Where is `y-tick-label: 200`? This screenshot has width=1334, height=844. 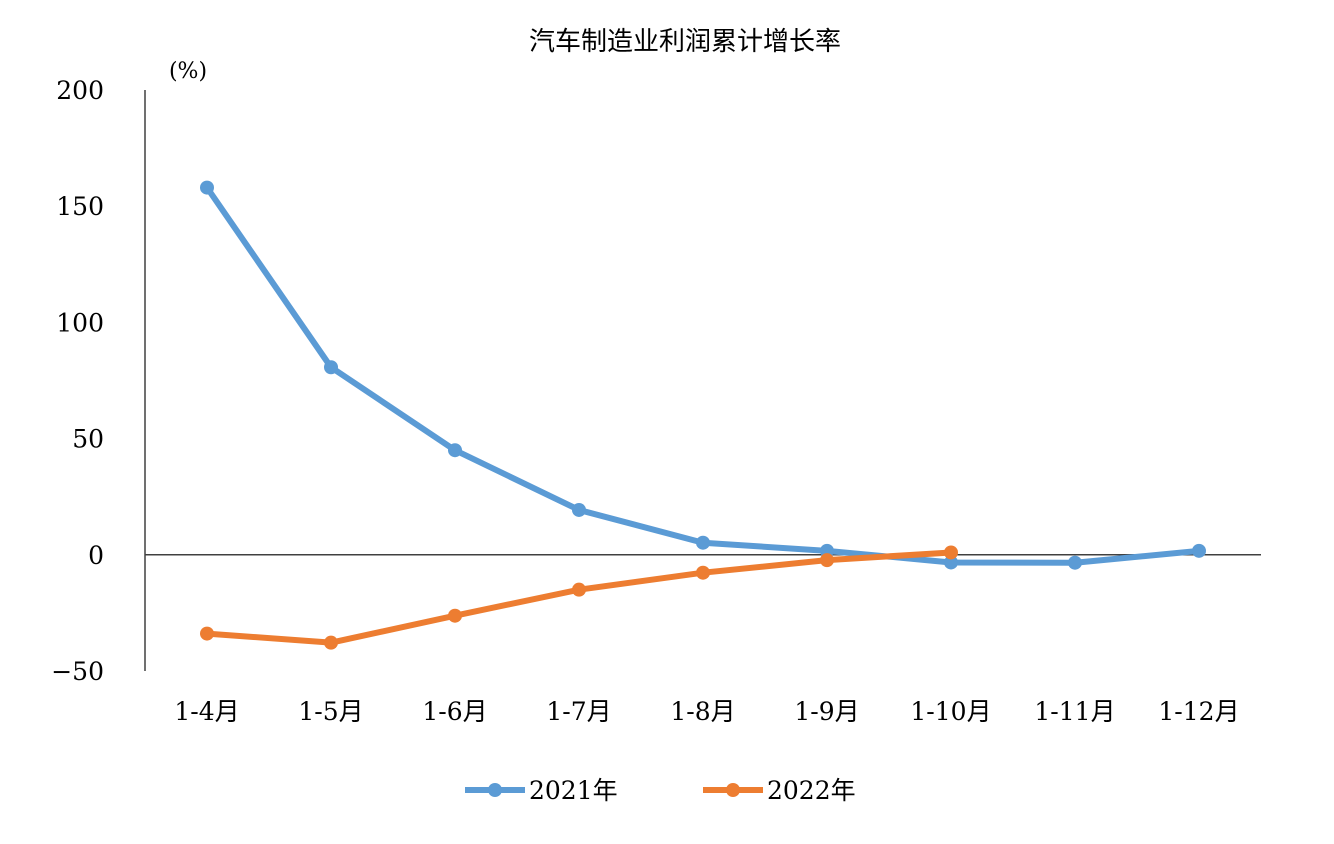
y-tick-label: 200 is located at coordinates (80, 90).